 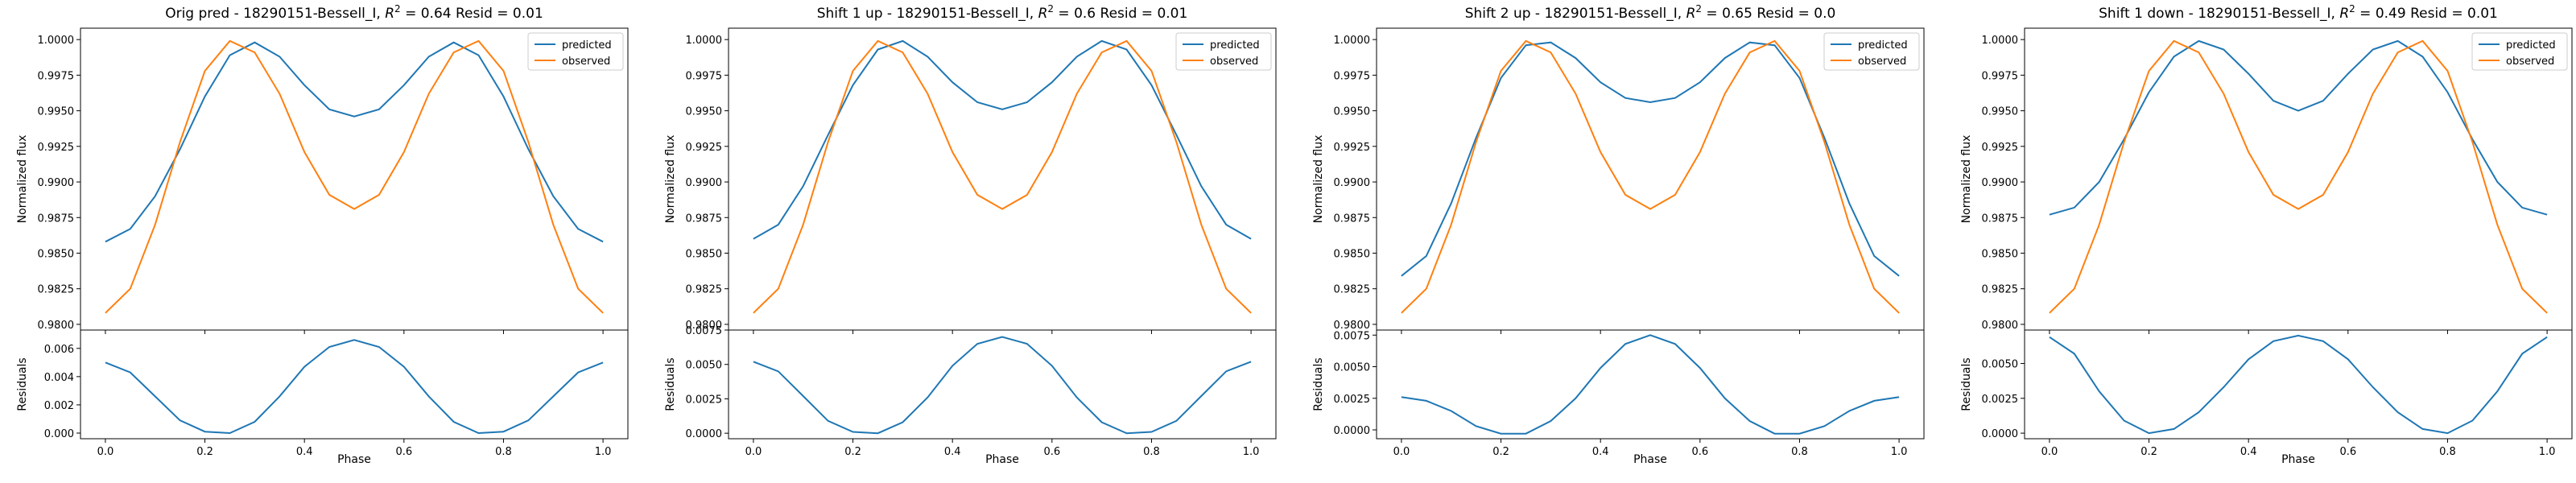 I want to click on y-tick-label: 0.0000, so click(x=704, y=434).